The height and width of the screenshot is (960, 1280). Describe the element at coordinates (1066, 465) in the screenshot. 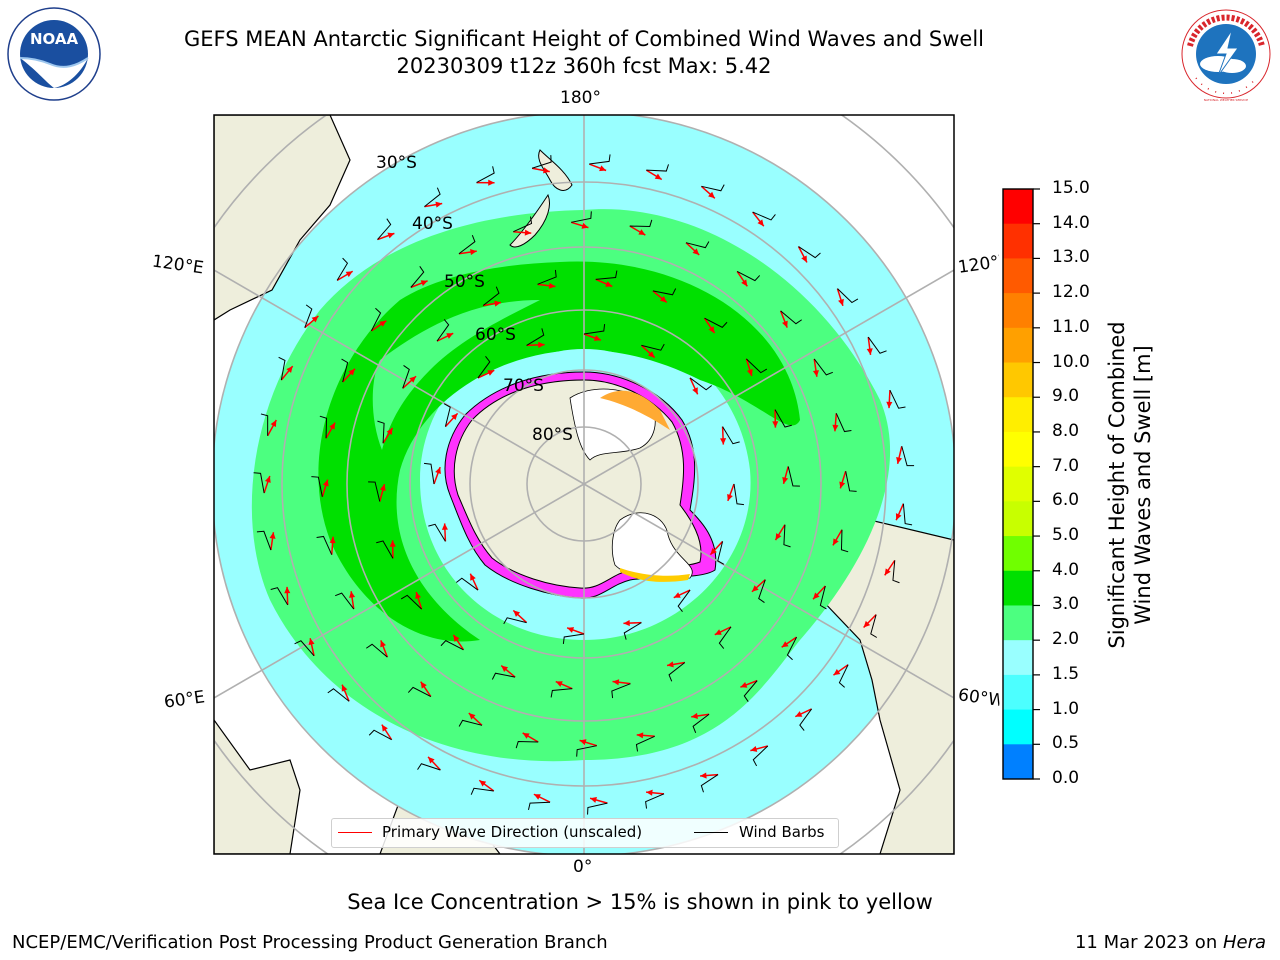

I see `colorbar-tick-label: 7.0` at that location.